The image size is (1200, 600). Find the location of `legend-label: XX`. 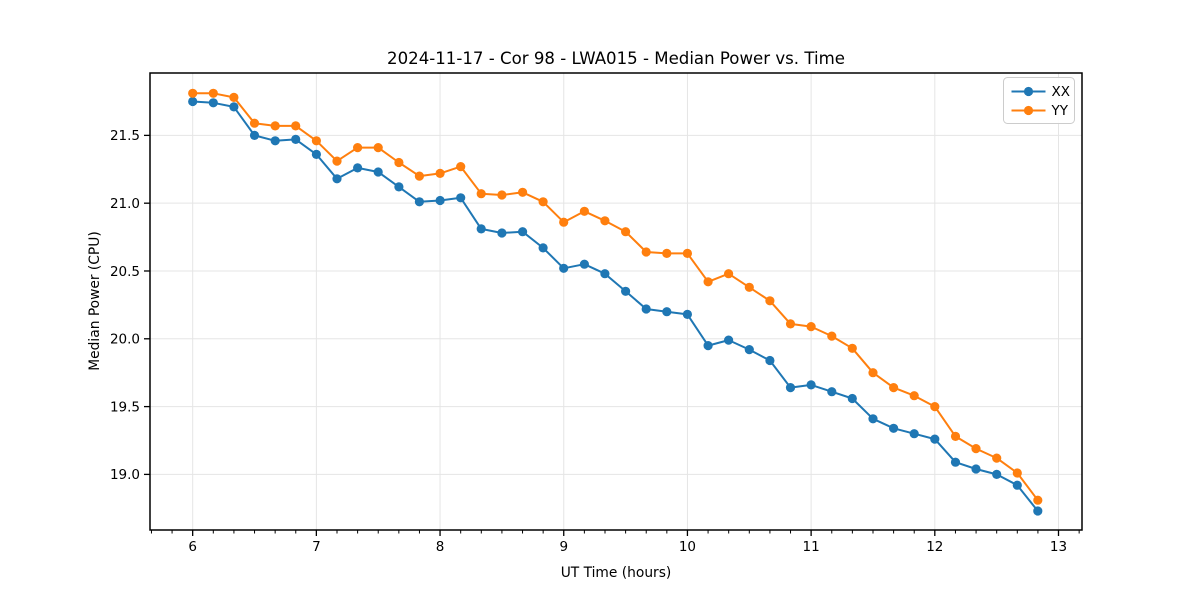

legend-label: XX is located at coordinates (1061, 92).